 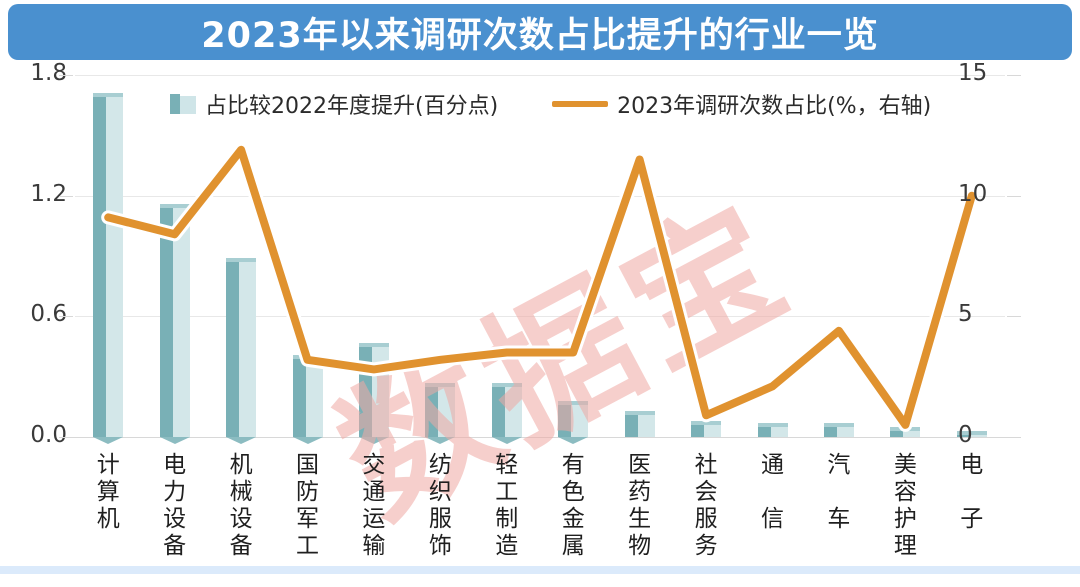 I want to click on x-axis-label-8: 医药生物, so click(x=640, y=505).